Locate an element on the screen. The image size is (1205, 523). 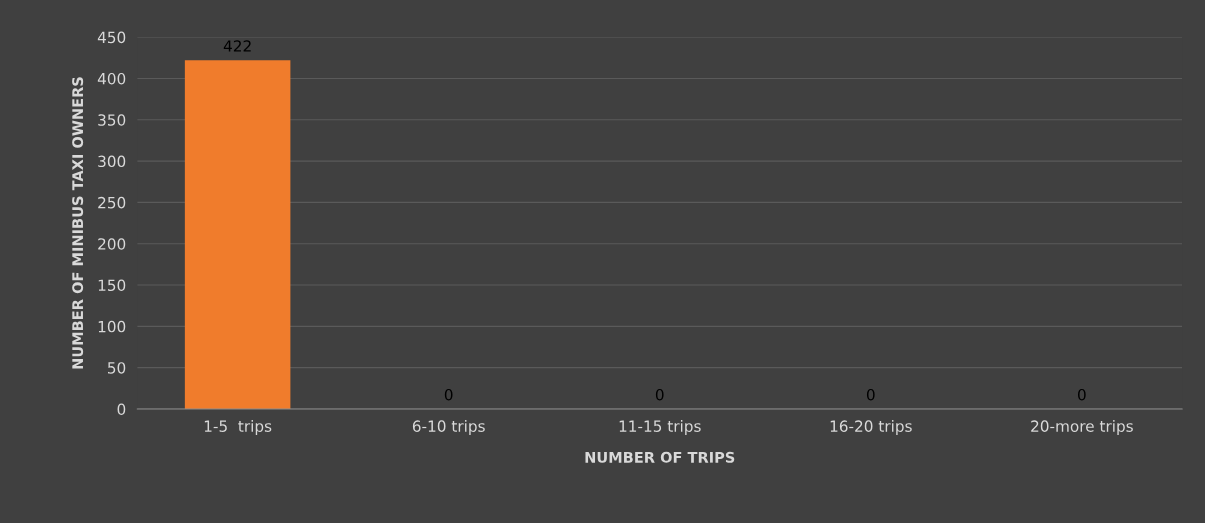
x-tick-label: 16-20 trips is located at coordinates (871, 427).